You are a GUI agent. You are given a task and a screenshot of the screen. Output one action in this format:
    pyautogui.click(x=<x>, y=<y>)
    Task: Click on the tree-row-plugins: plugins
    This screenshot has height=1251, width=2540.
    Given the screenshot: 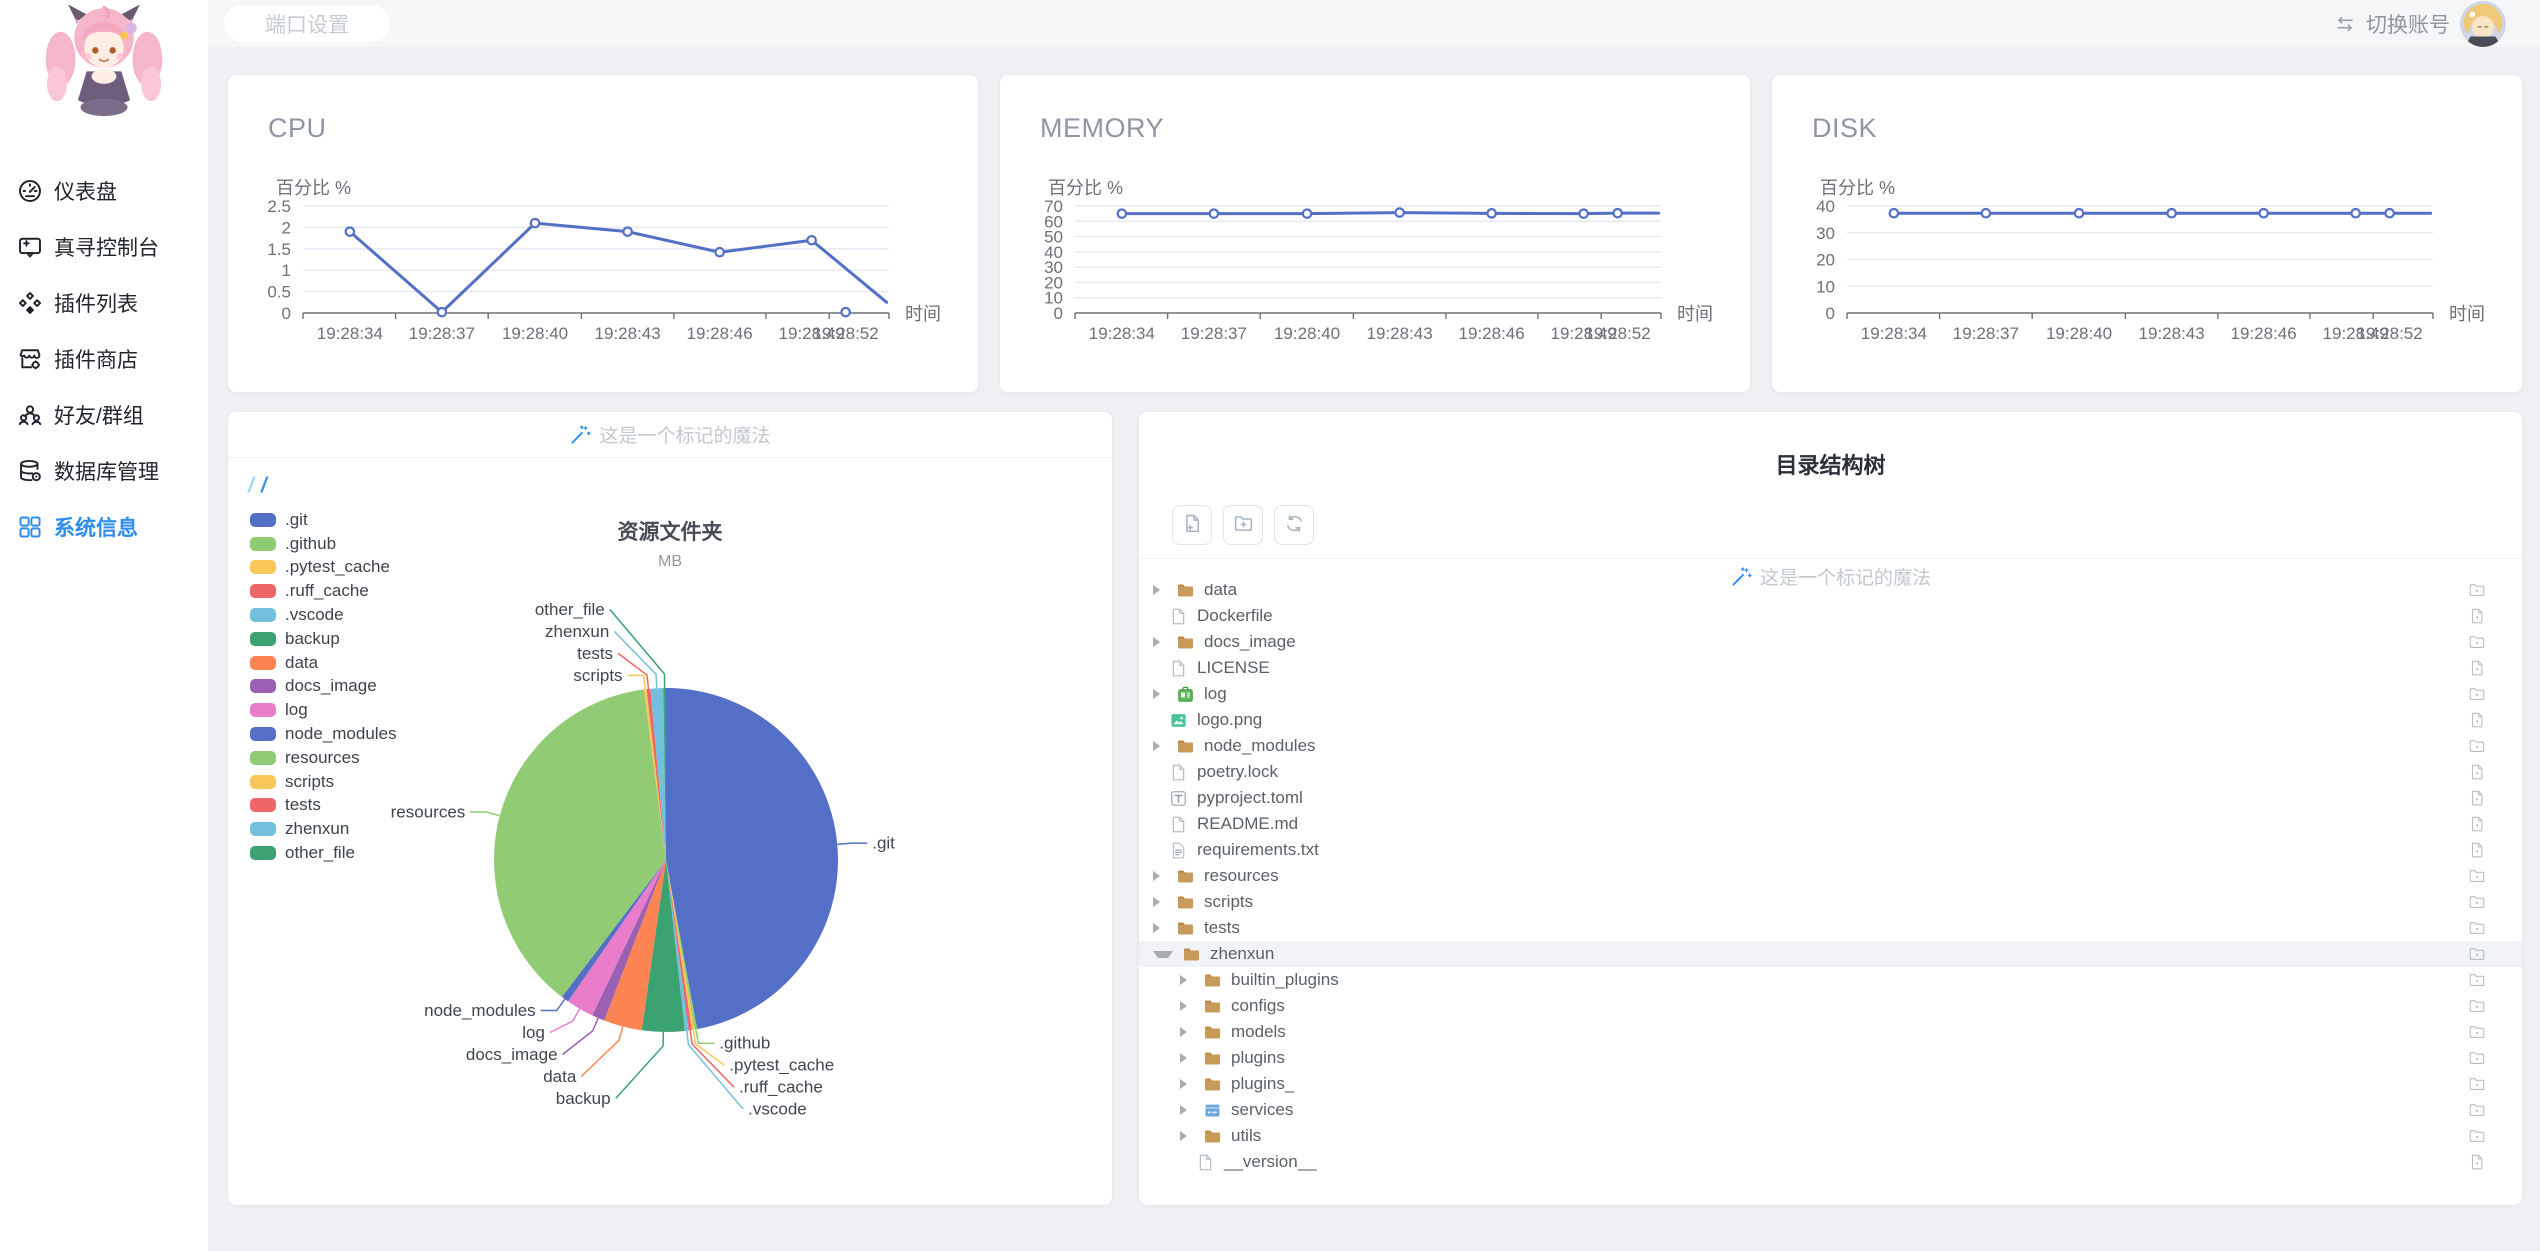 What is the action you would take?
    pyautogui.click(x=1830, y=1058)
    